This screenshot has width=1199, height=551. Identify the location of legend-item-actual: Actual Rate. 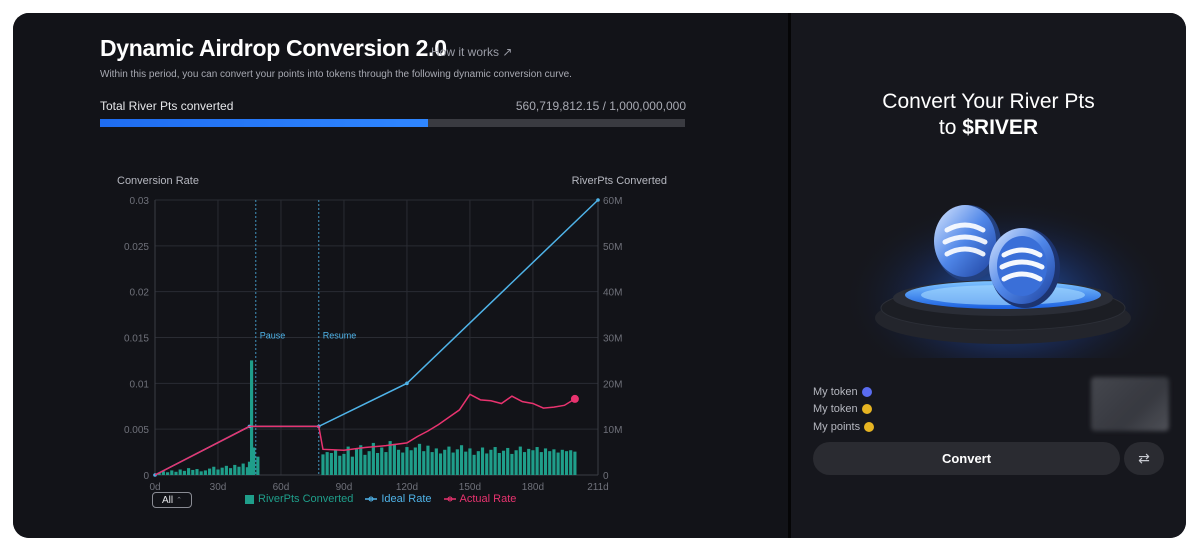
(480, 499).